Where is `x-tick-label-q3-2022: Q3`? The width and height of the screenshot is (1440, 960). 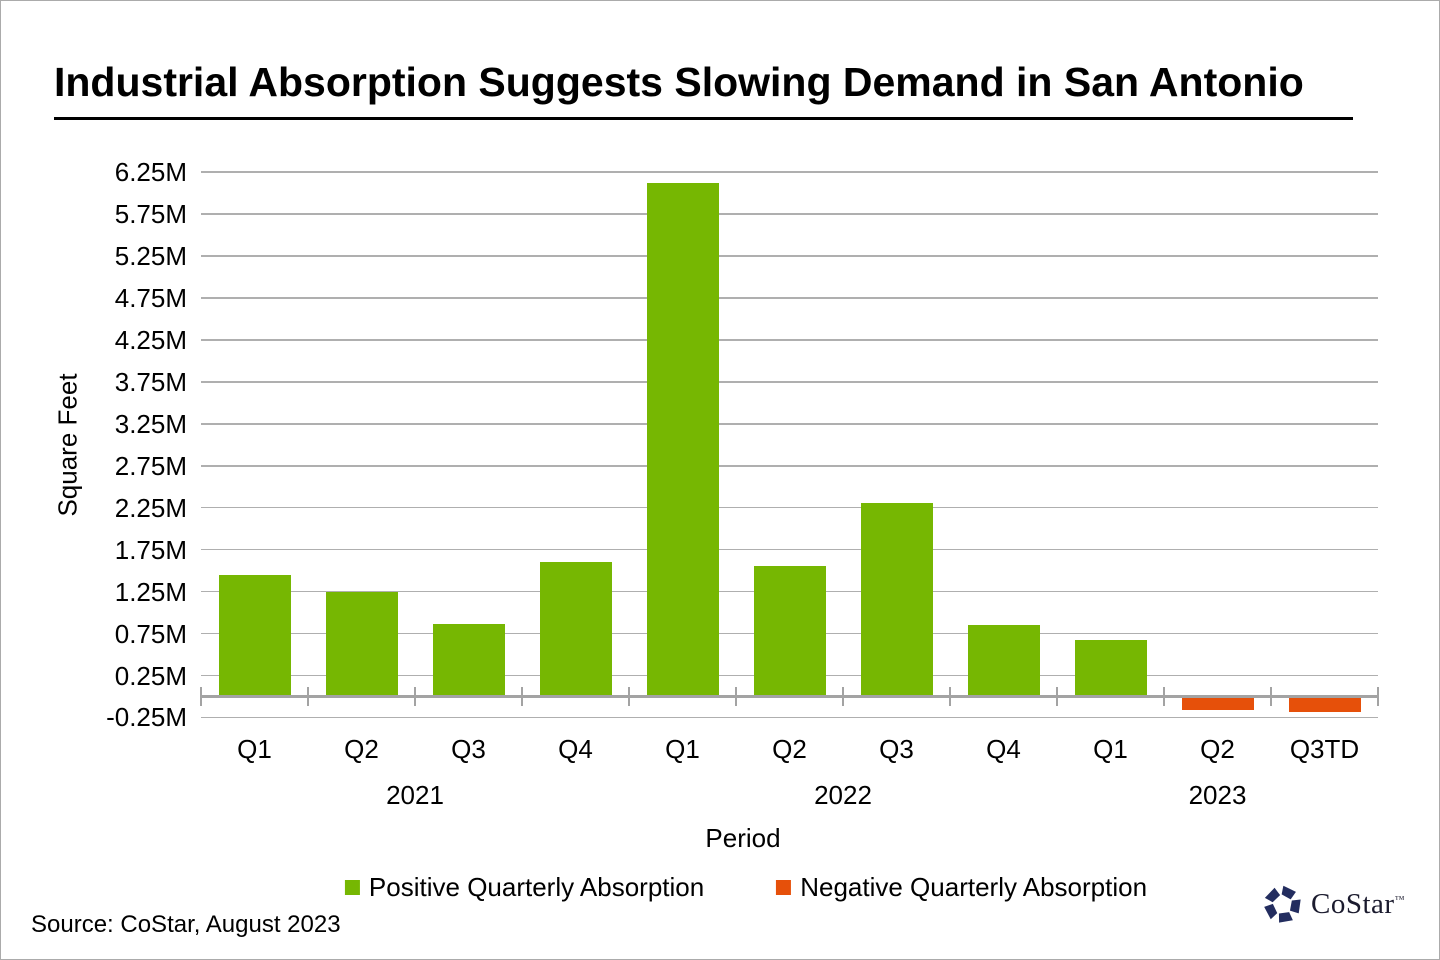 x-tick-label-q3-2022: Q3 is located at coordinates (896, 749).